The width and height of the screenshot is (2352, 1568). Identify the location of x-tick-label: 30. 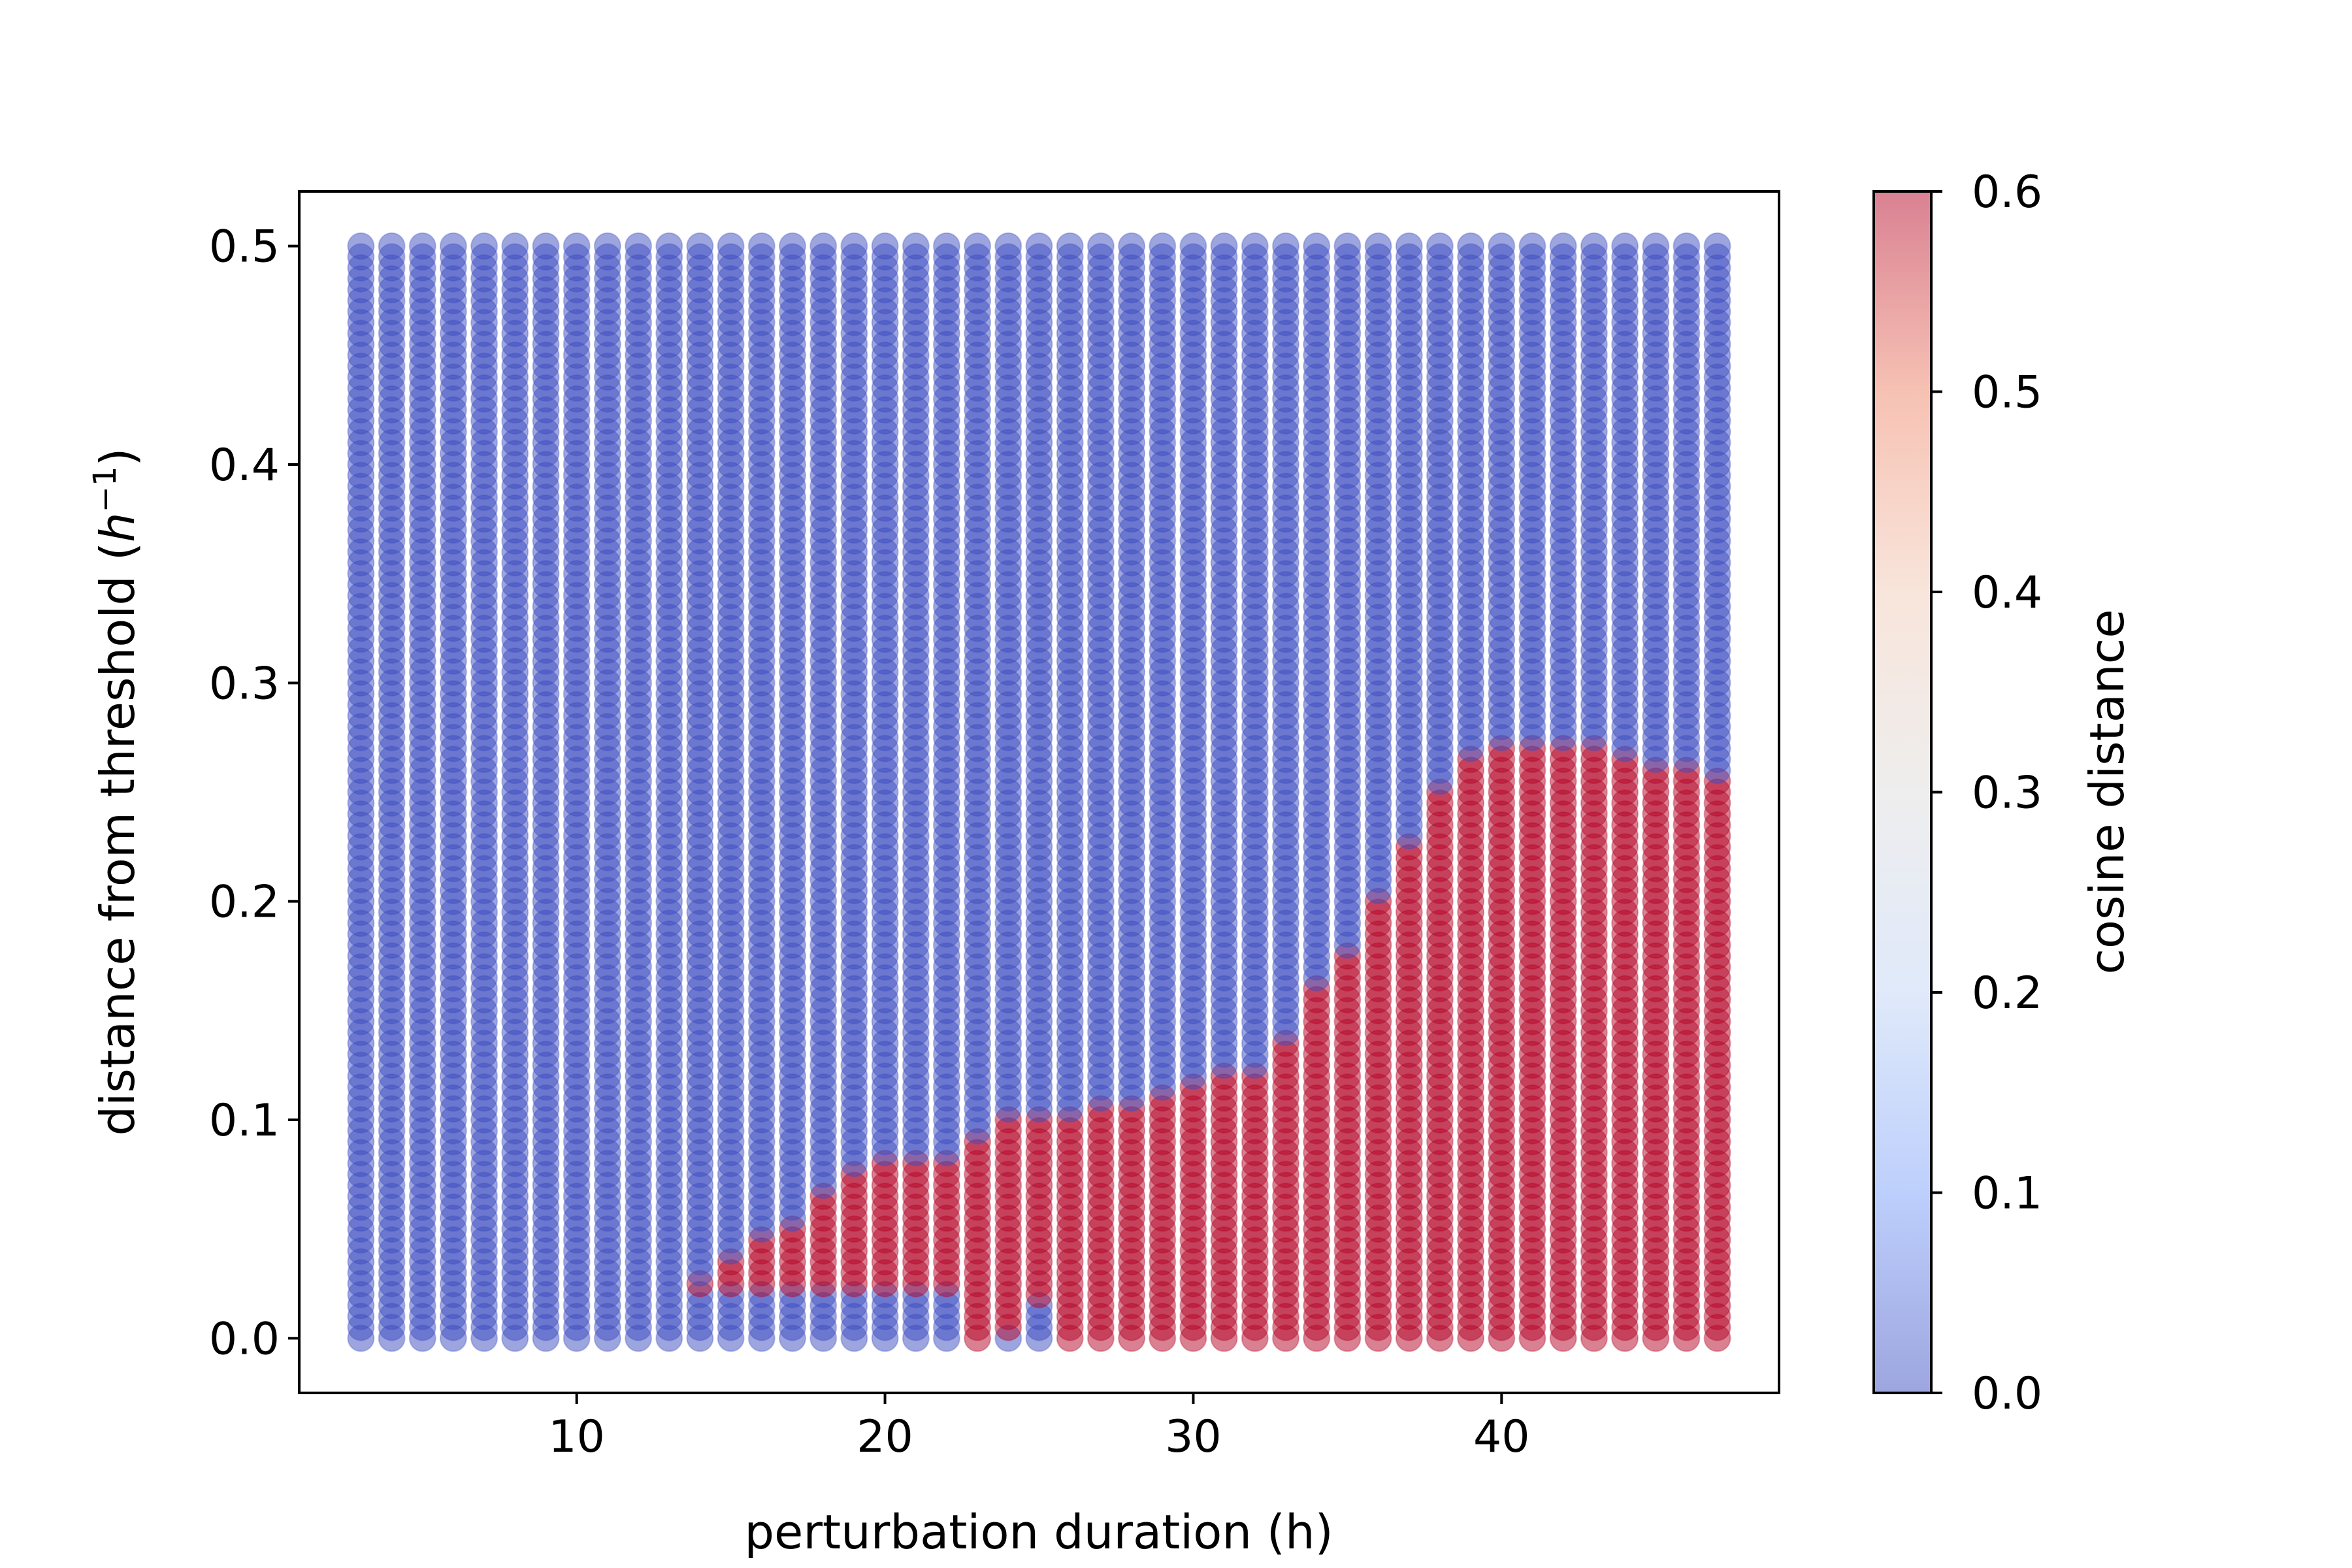
(1193, 1437).